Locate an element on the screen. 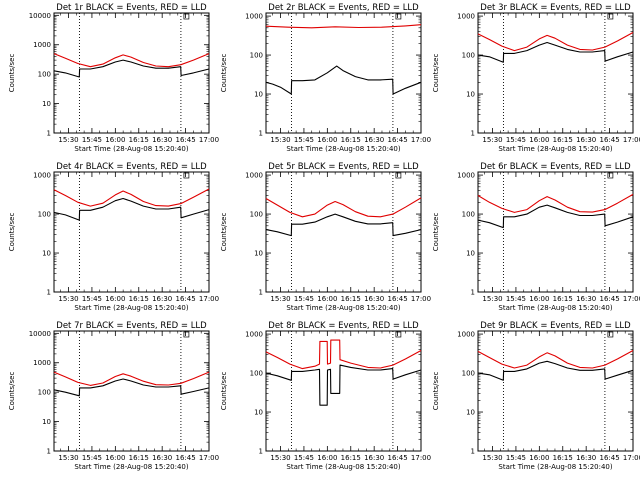  panel-title: Det 8r BLACK = Events, RED = LLD is located at coordinates (343, 326).